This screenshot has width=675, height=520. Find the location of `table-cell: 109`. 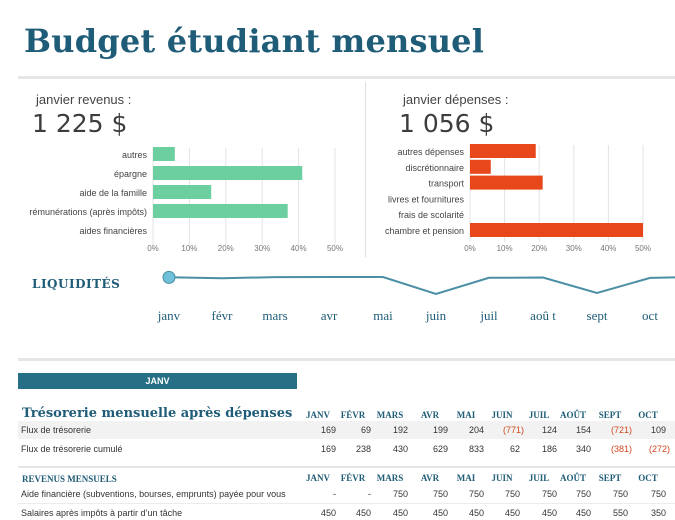

table-cell: 109 is located at coordinates (658, 430).